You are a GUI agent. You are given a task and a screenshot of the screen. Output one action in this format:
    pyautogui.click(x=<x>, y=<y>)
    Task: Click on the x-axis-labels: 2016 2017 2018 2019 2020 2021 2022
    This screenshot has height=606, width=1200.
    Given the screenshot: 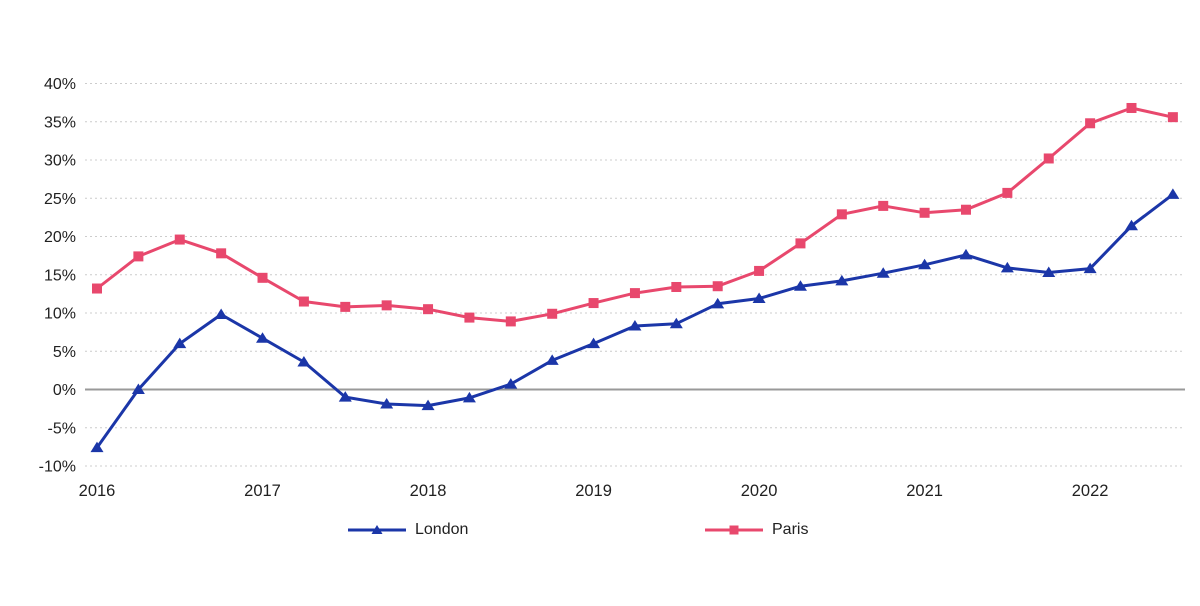 What is the action you would take?
    pyautogui.click(x=594, y=491)
    